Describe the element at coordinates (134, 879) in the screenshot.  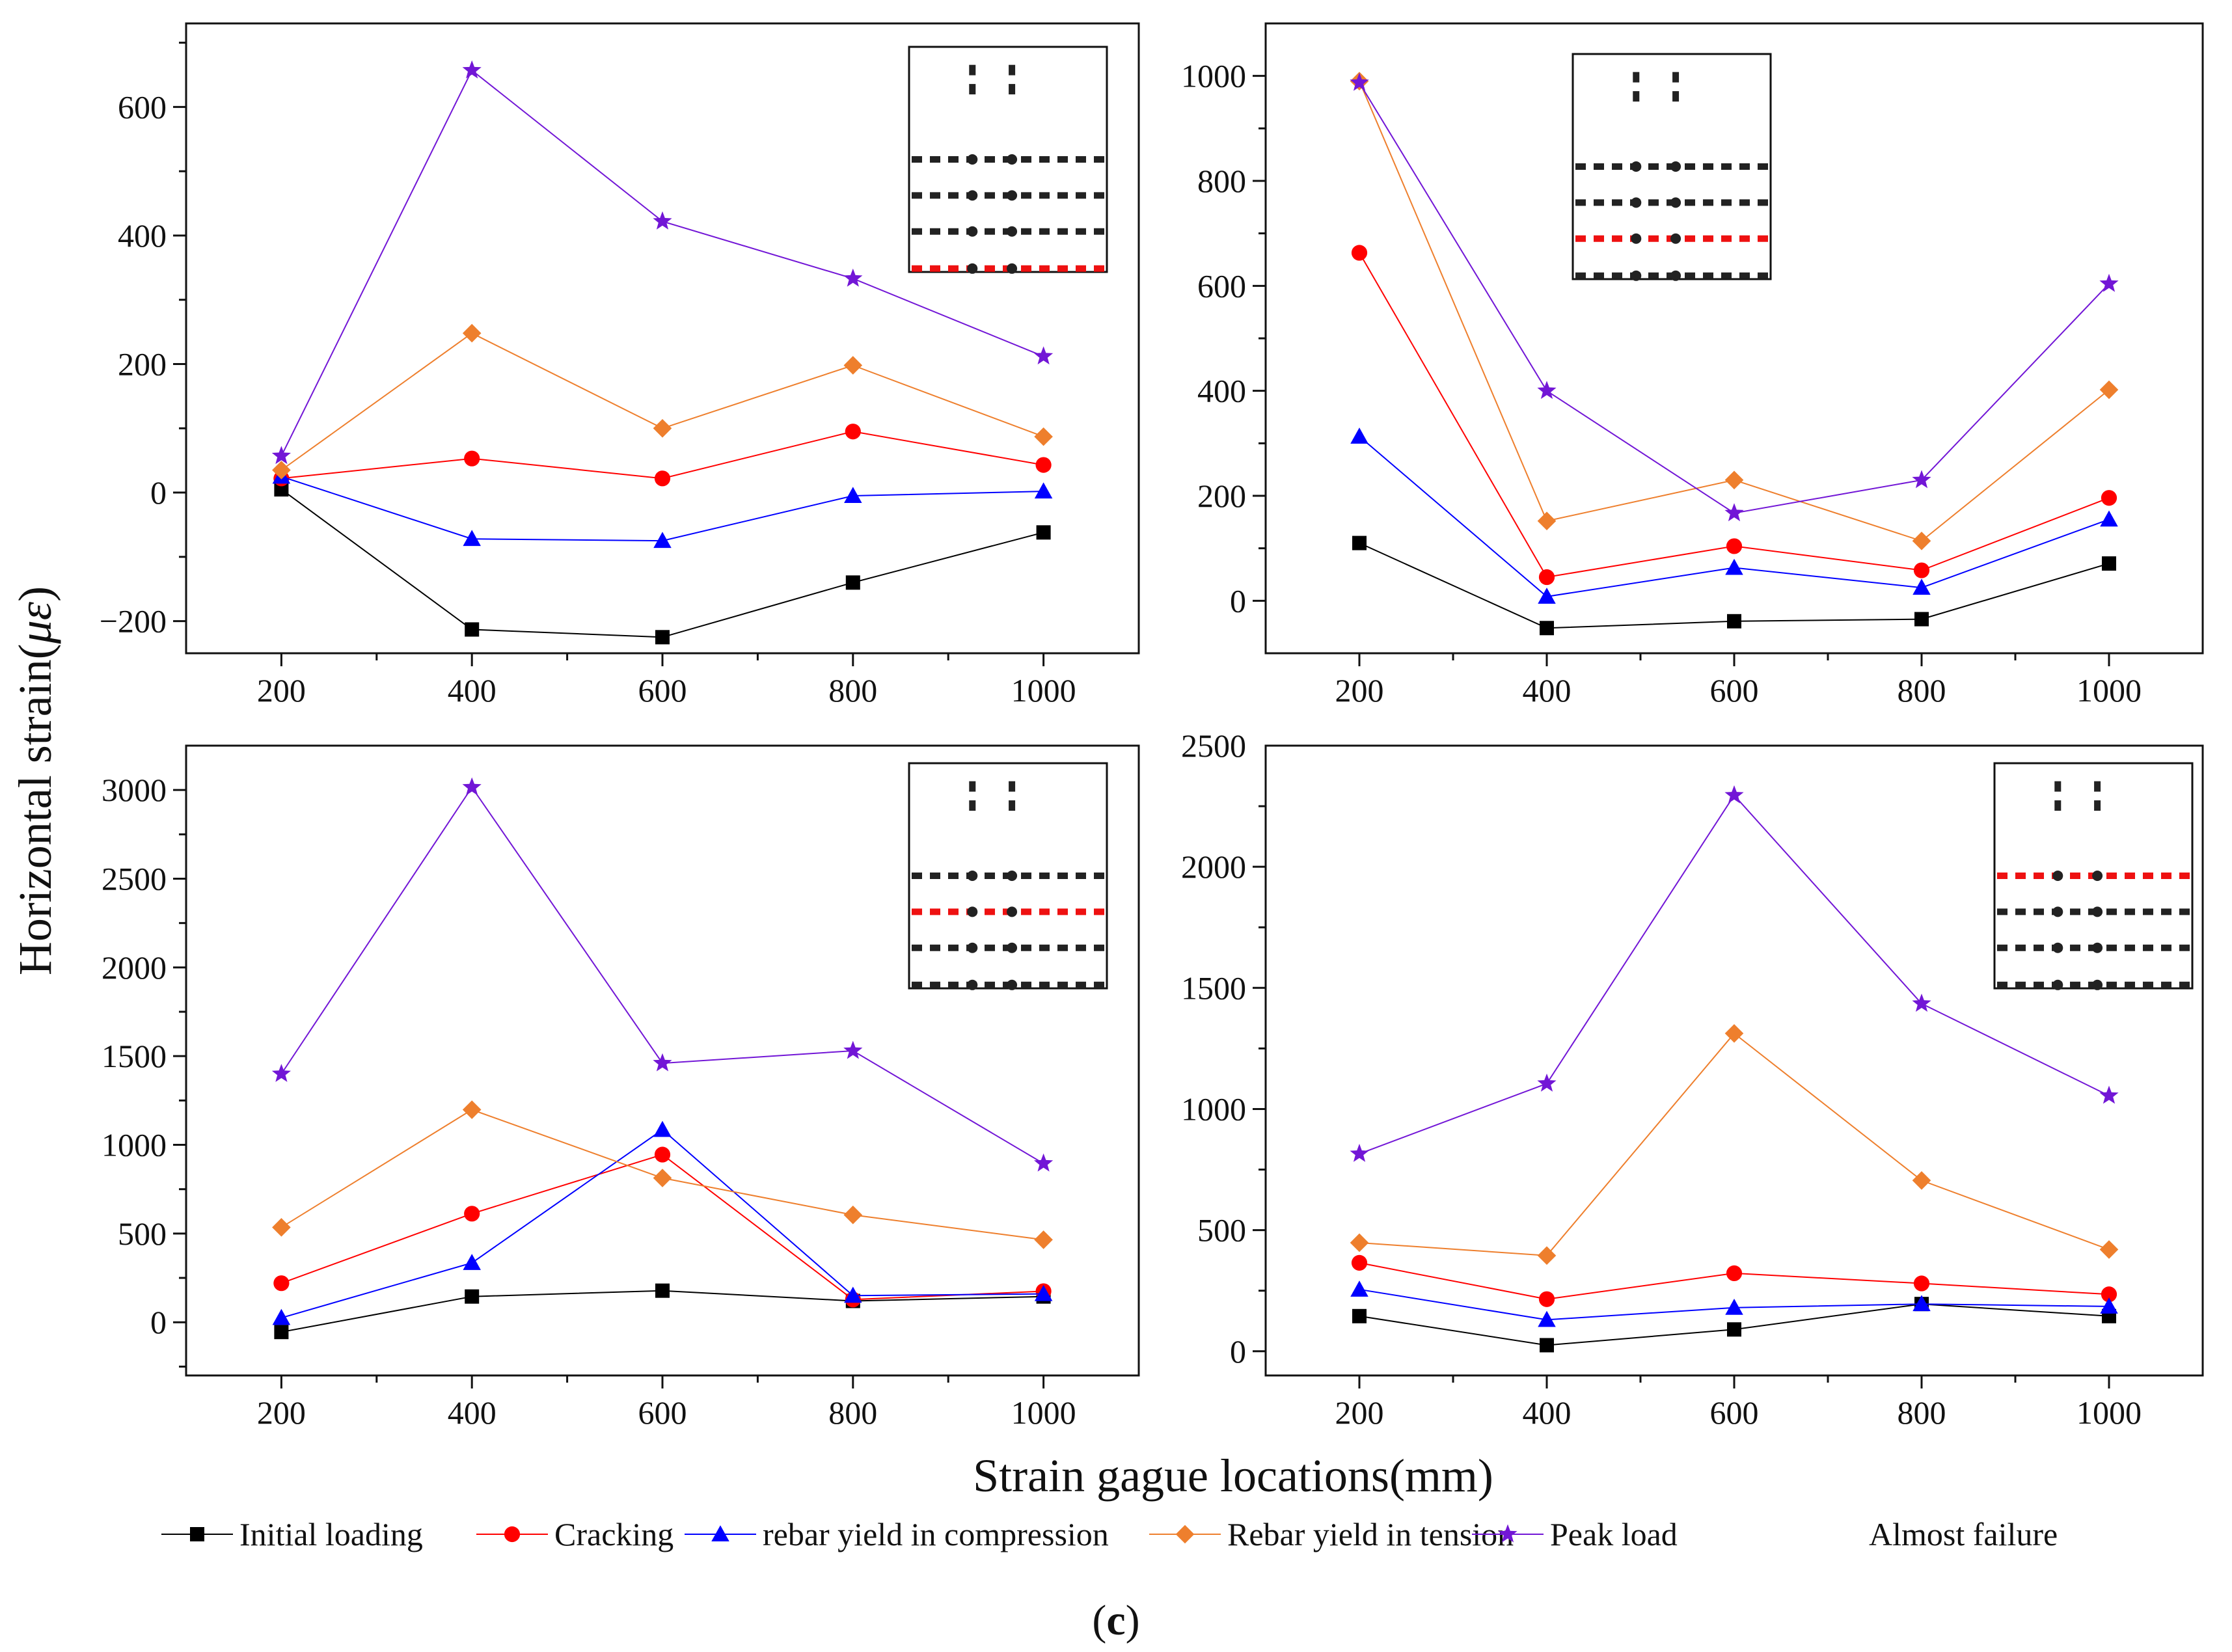
I see `y-tick-label: 2500` at that location.